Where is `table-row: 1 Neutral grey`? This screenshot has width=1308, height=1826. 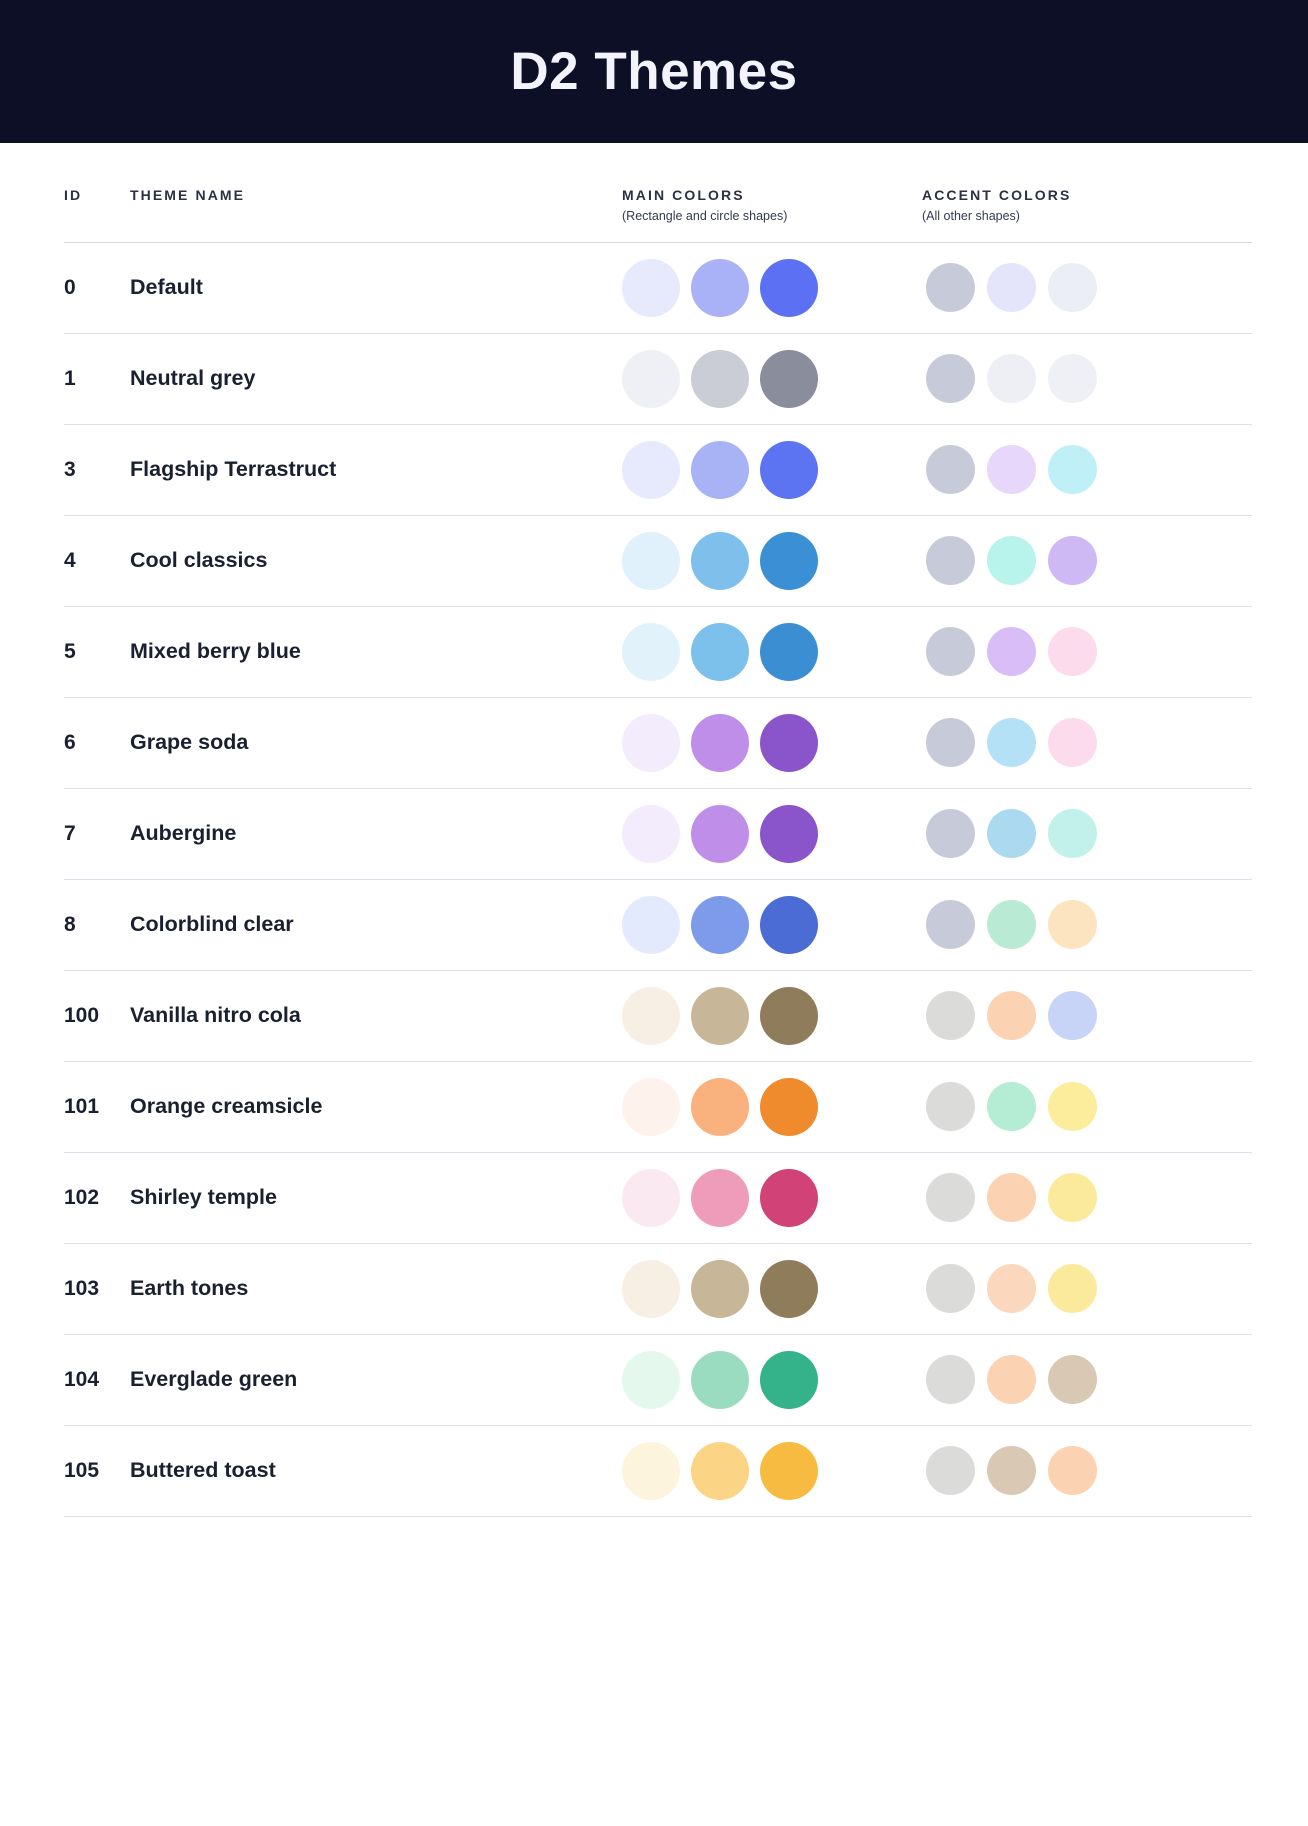 table-row: 1 Neutral grey is located at coordinates (658, 379).